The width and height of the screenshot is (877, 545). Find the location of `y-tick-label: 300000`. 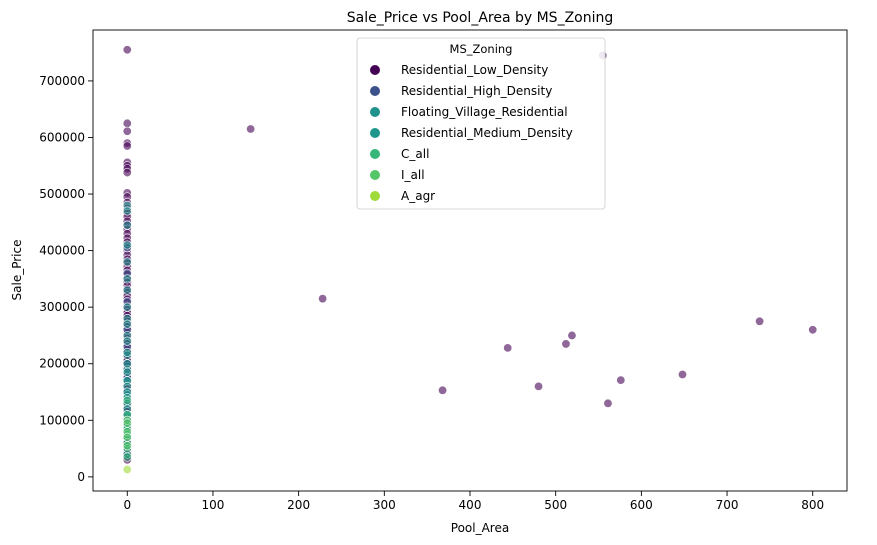

y-tick-label: 300000 is located at coordinates (62, 307).